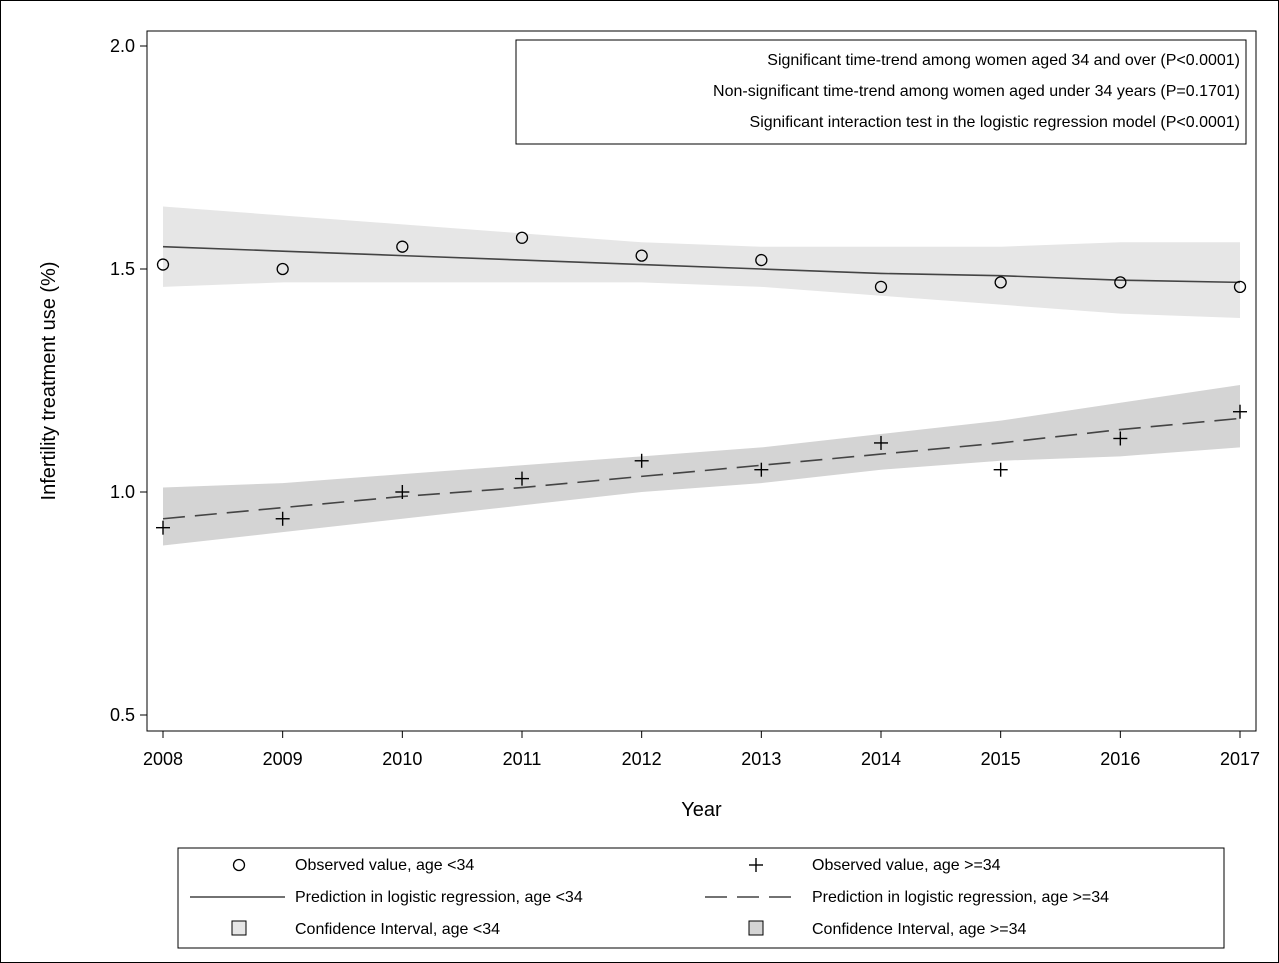 The width and height of the screenshot is (1279, 963). I want to click on x-tick-label-2015: 2015, so click(1001, 759).